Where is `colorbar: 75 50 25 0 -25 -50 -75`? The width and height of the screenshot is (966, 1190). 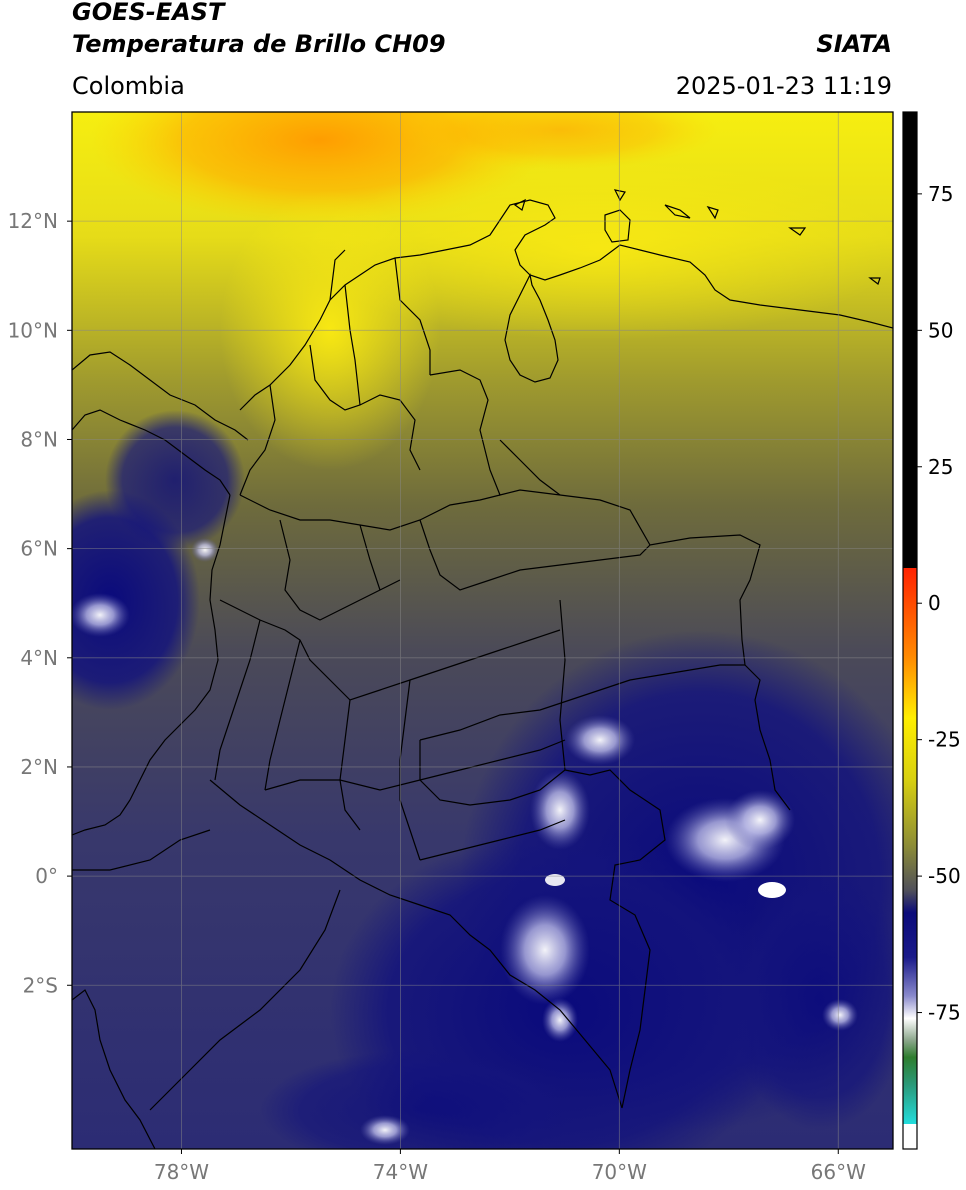
colorbar: 75 50 25 0 -25 -50 -75 is located at coordinates (931, 630).